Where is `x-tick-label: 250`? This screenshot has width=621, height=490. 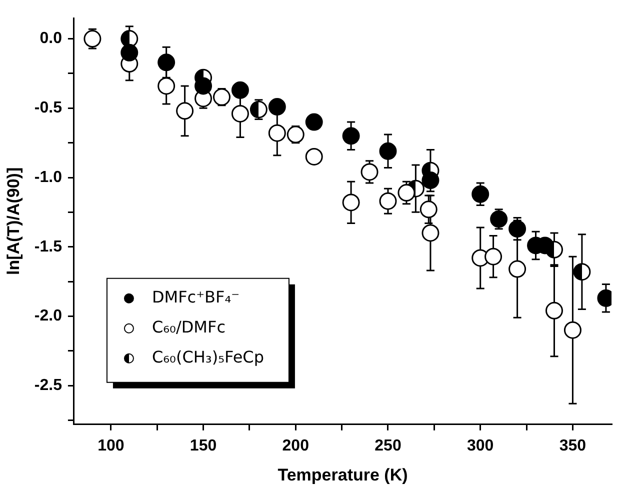
x-tick-label: 250 is located at coordinates (388, 445).